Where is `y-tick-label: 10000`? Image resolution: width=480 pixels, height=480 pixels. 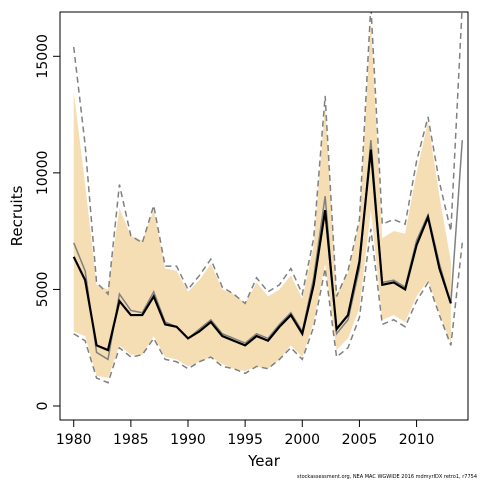
y-tick-label: 10000 is located at coordinates (43, 173).